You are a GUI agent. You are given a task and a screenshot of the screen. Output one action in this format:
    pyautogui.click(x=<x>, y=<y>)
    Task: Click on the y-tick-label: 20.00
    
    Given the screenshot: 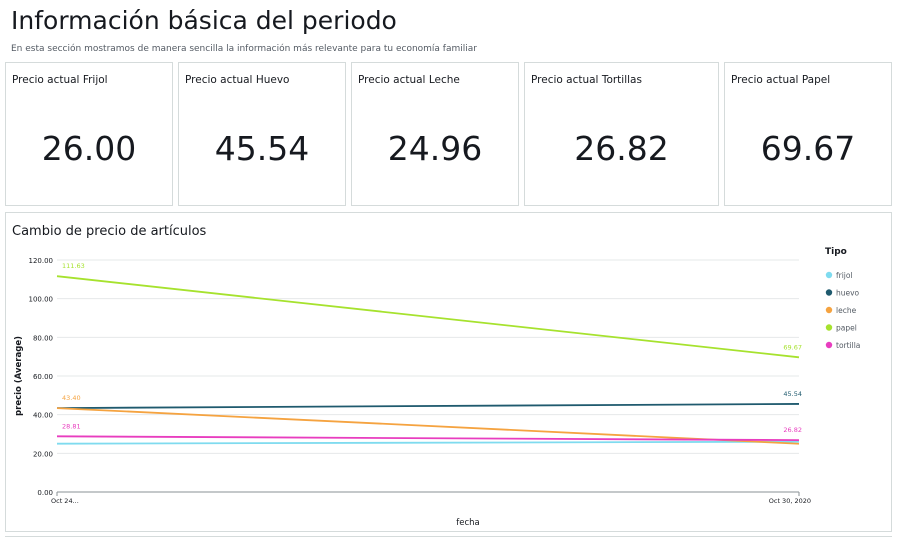 What is the action you would take?
    pyautogui.click(x=43, y=454)
    